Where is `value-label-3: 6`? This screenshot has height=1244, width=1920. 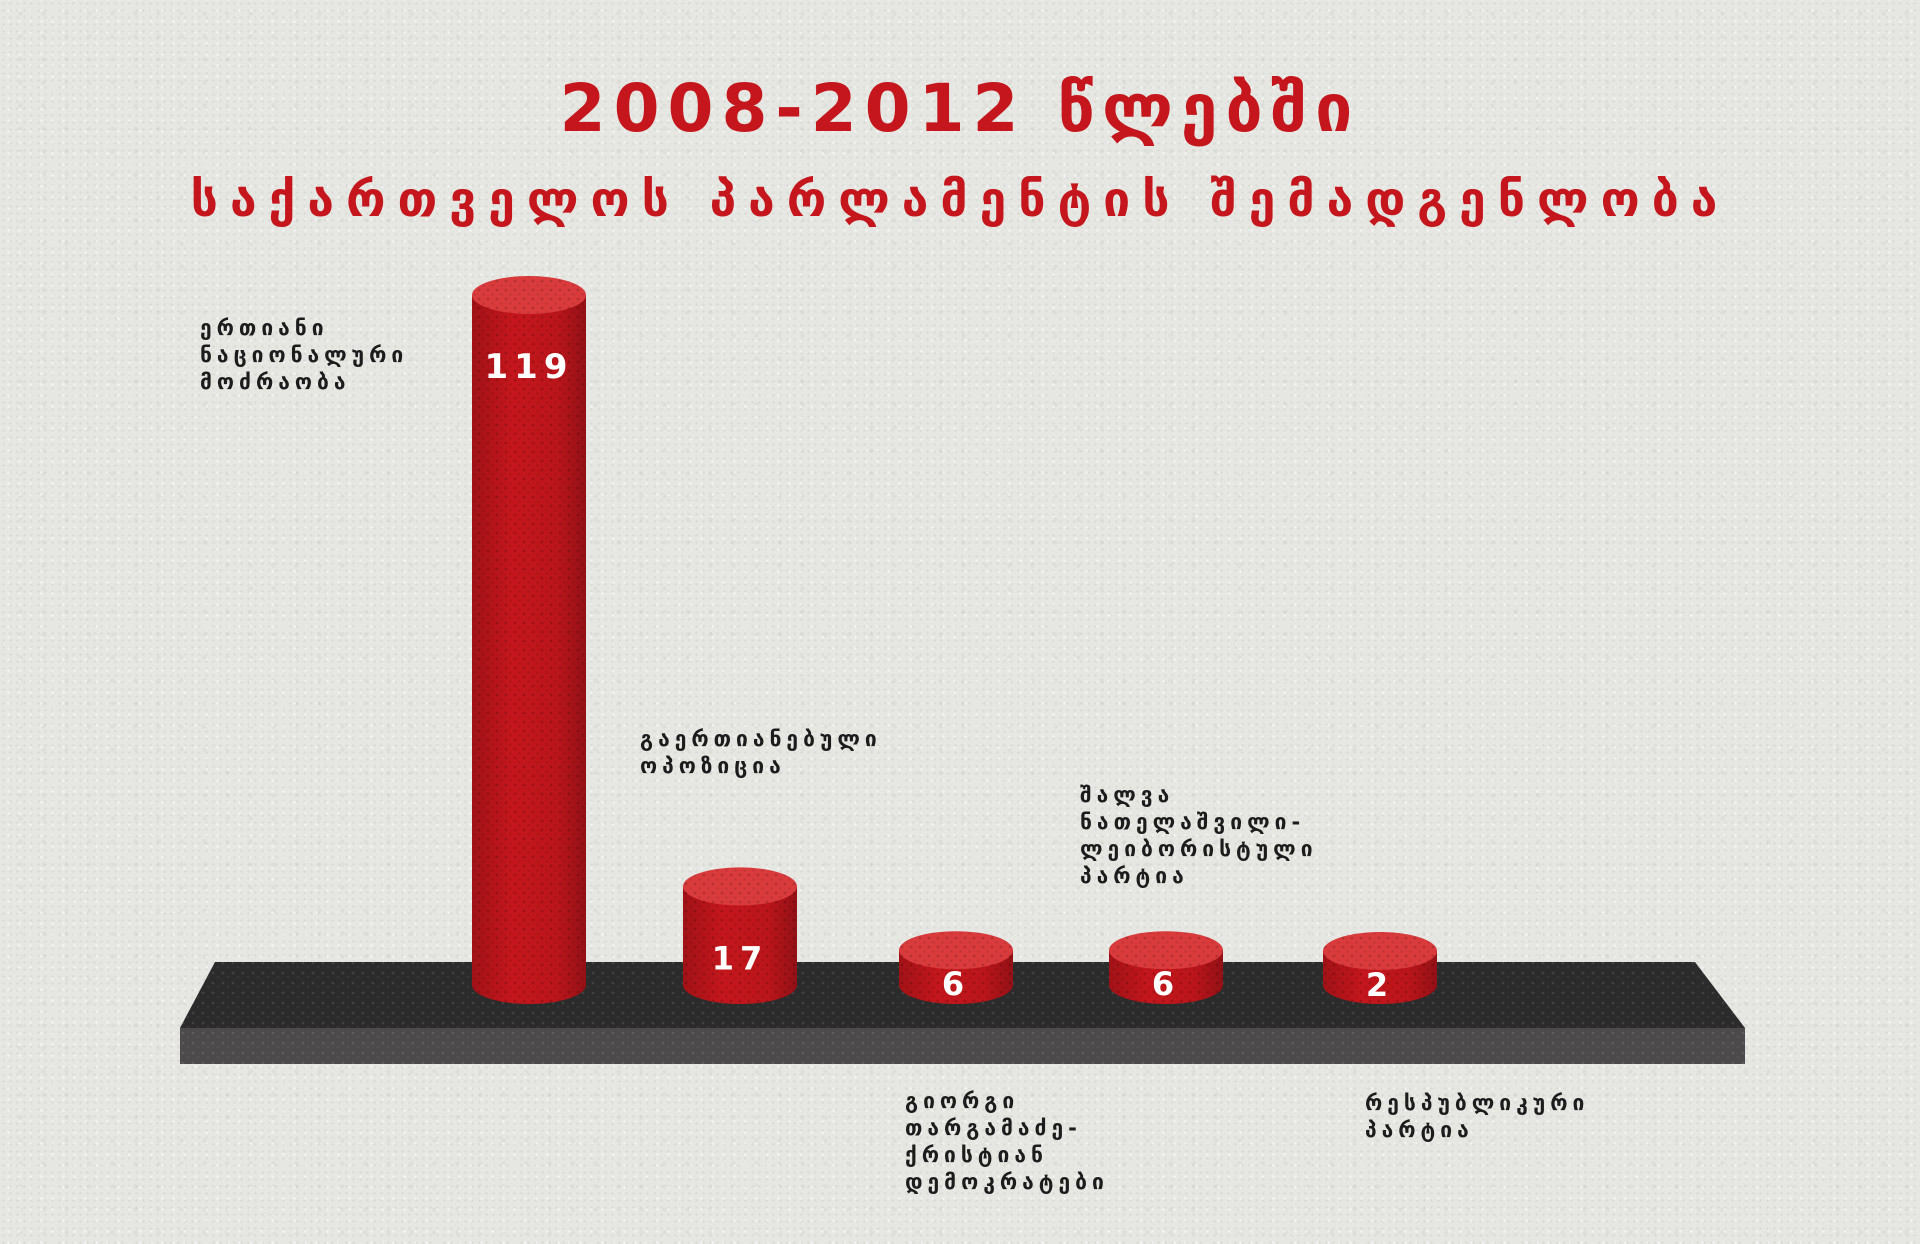
value-label-3: 6 is located at coordinates (1166, 984).